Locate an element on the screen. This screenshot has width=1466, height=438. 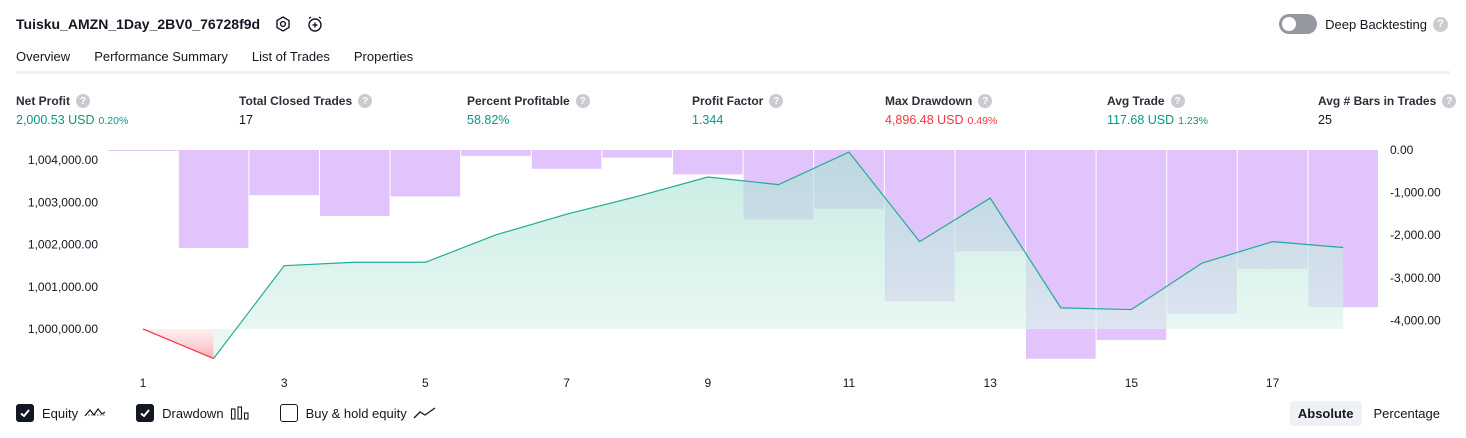
metric-label: Total Closed Trades is located at coordinates (296, 101).